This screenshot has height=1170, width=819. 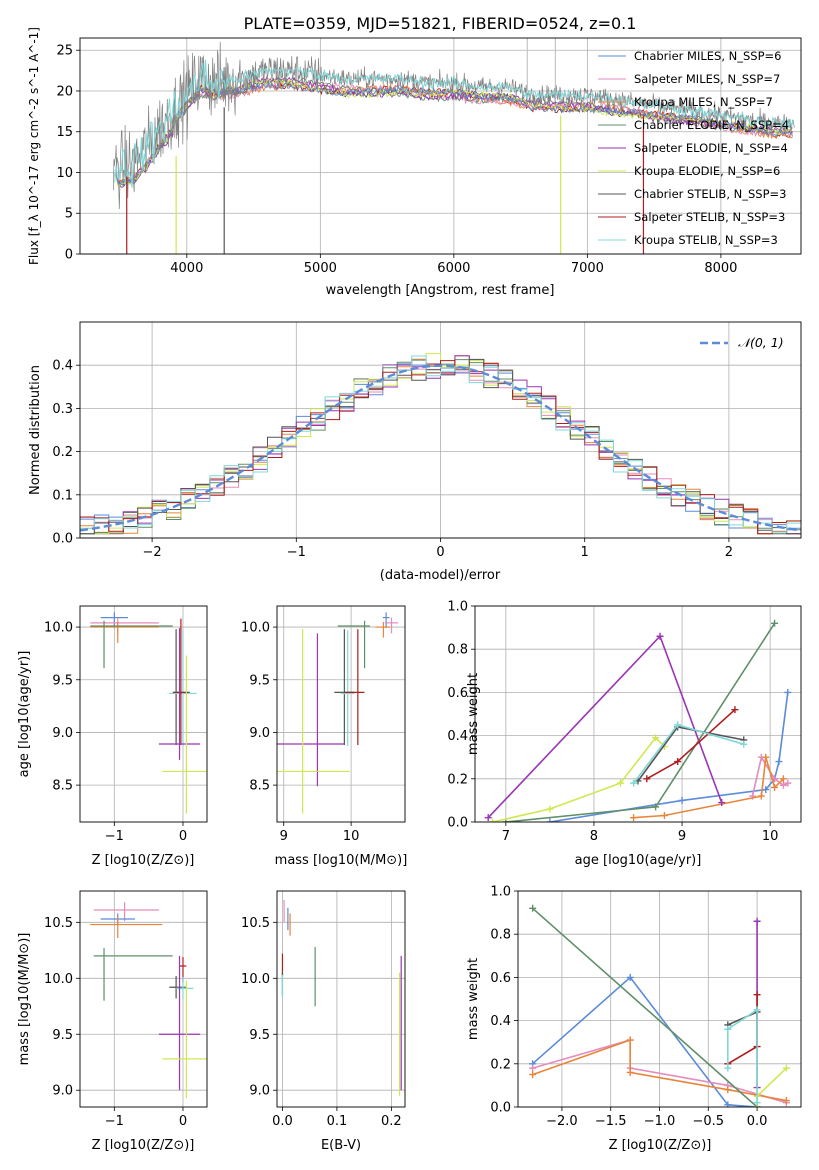 I want to click on y-axis-label: mass weight, so click(x=473, y=999).